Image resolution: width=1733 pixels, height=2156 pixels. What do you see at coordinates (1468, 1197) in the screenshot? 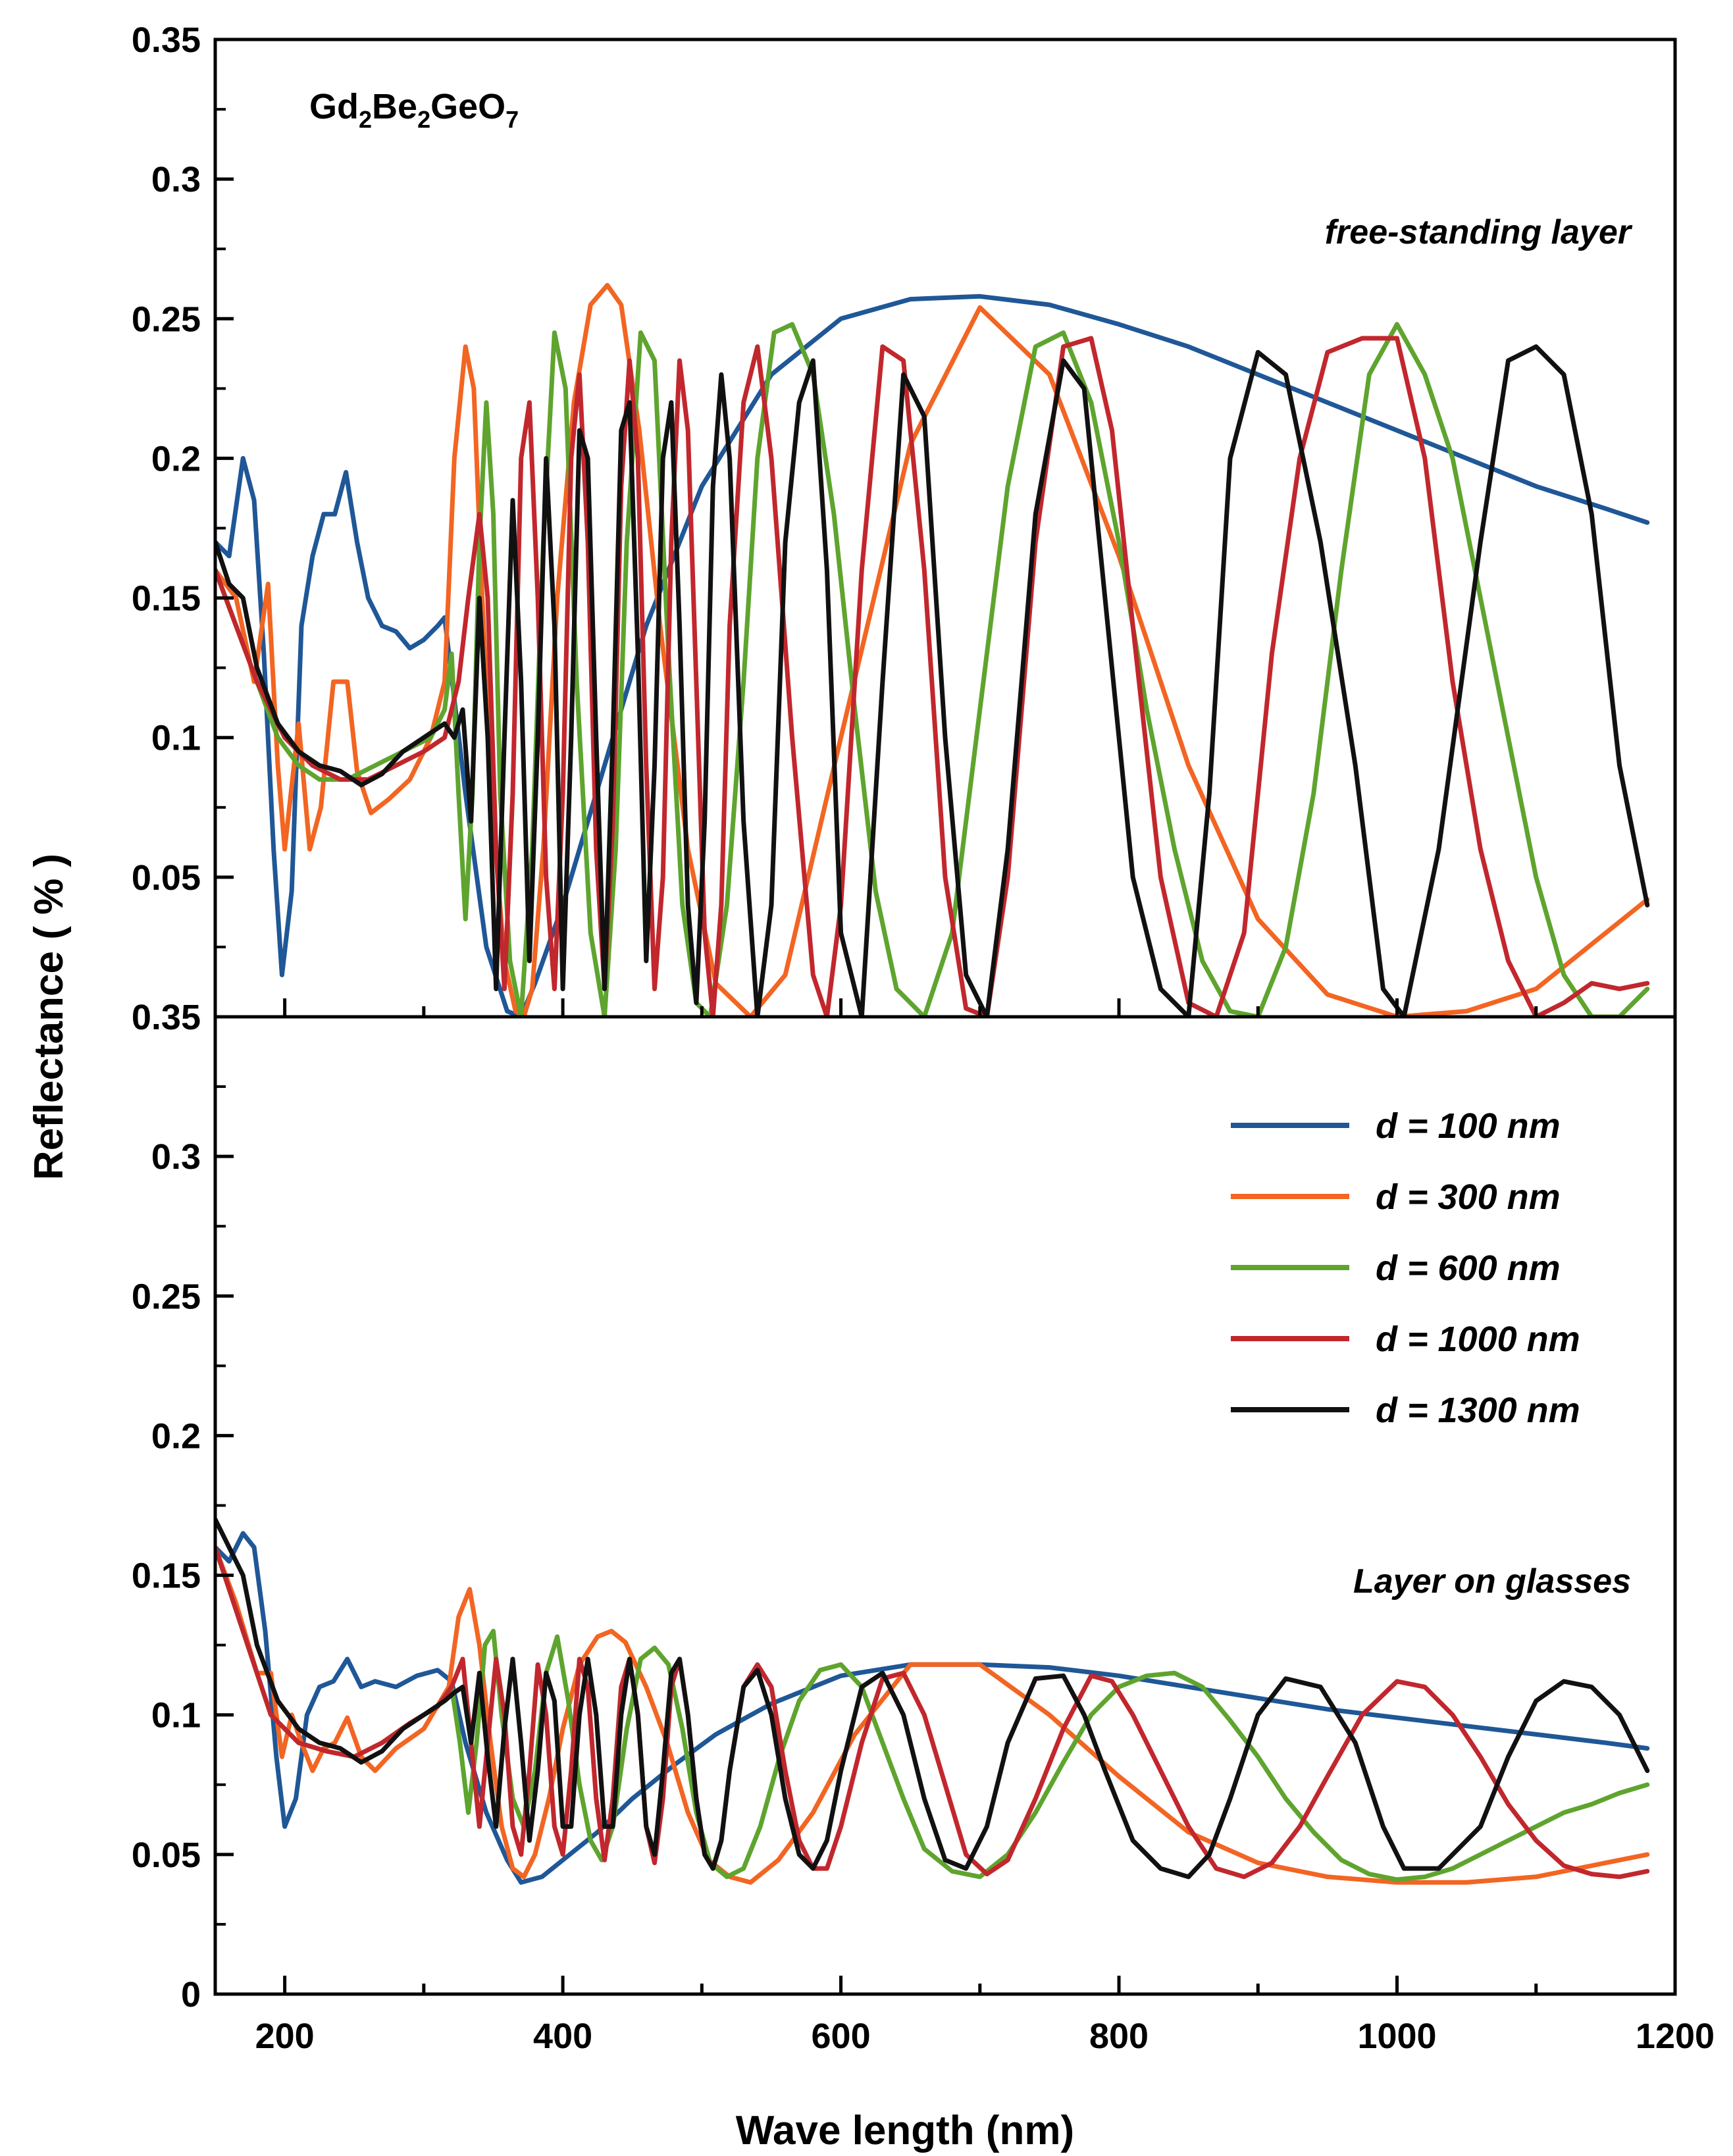
I see `legend-label: d = 300 nm` at bounding box center [1468, 1197].